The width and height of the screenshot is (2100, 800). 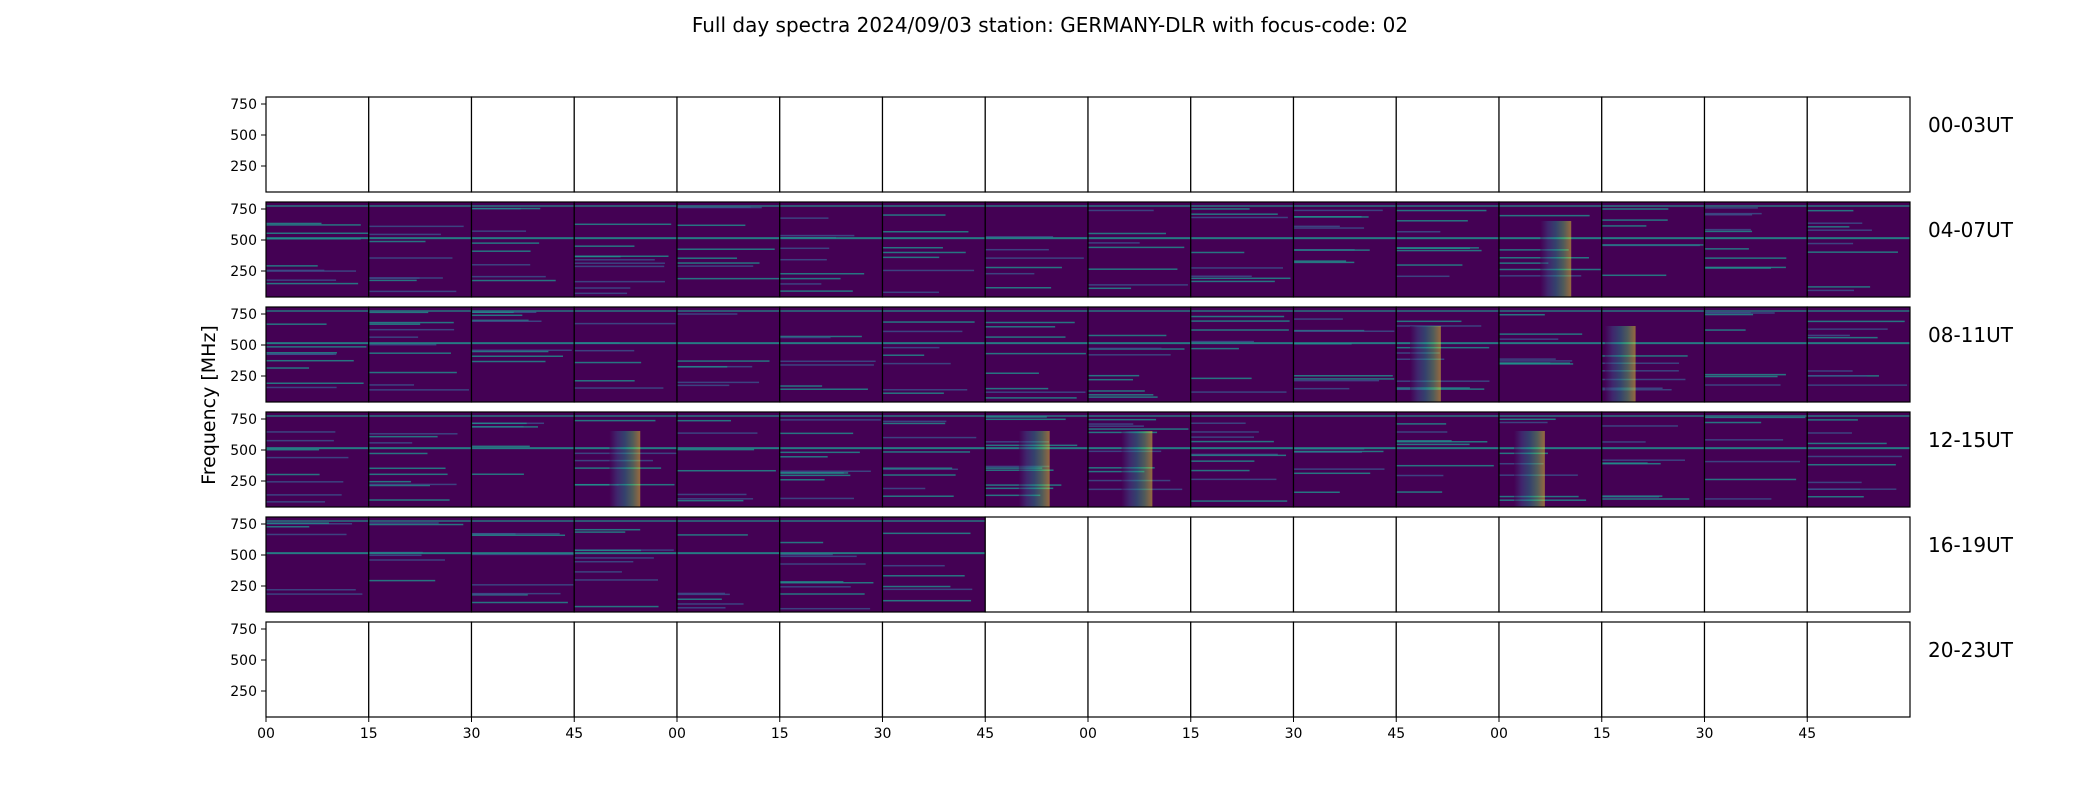 I want to click on x-tick-label: 30, so click(x=472, y=734).